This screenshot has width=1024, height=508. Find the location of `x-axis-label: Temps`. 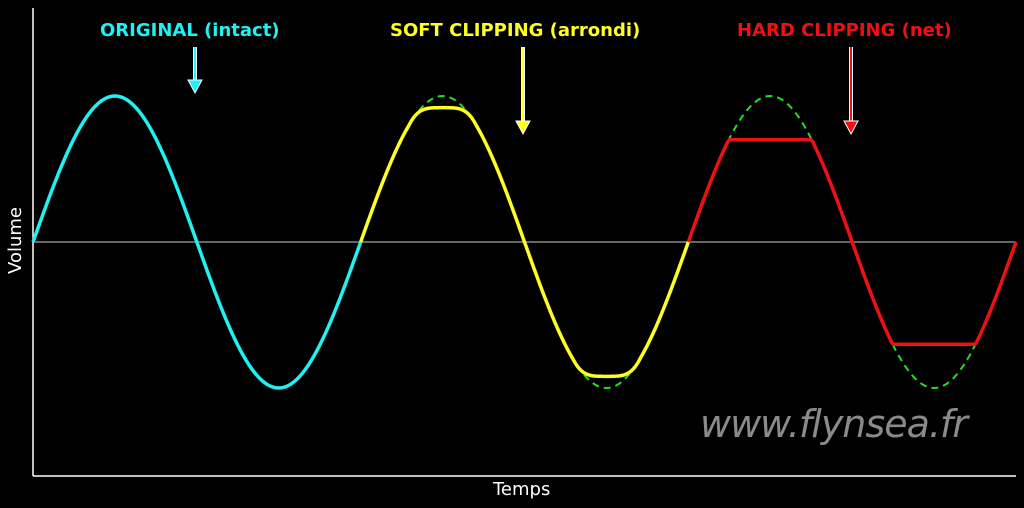

x-axis-label: Temps is located at coordinates (522, 489).